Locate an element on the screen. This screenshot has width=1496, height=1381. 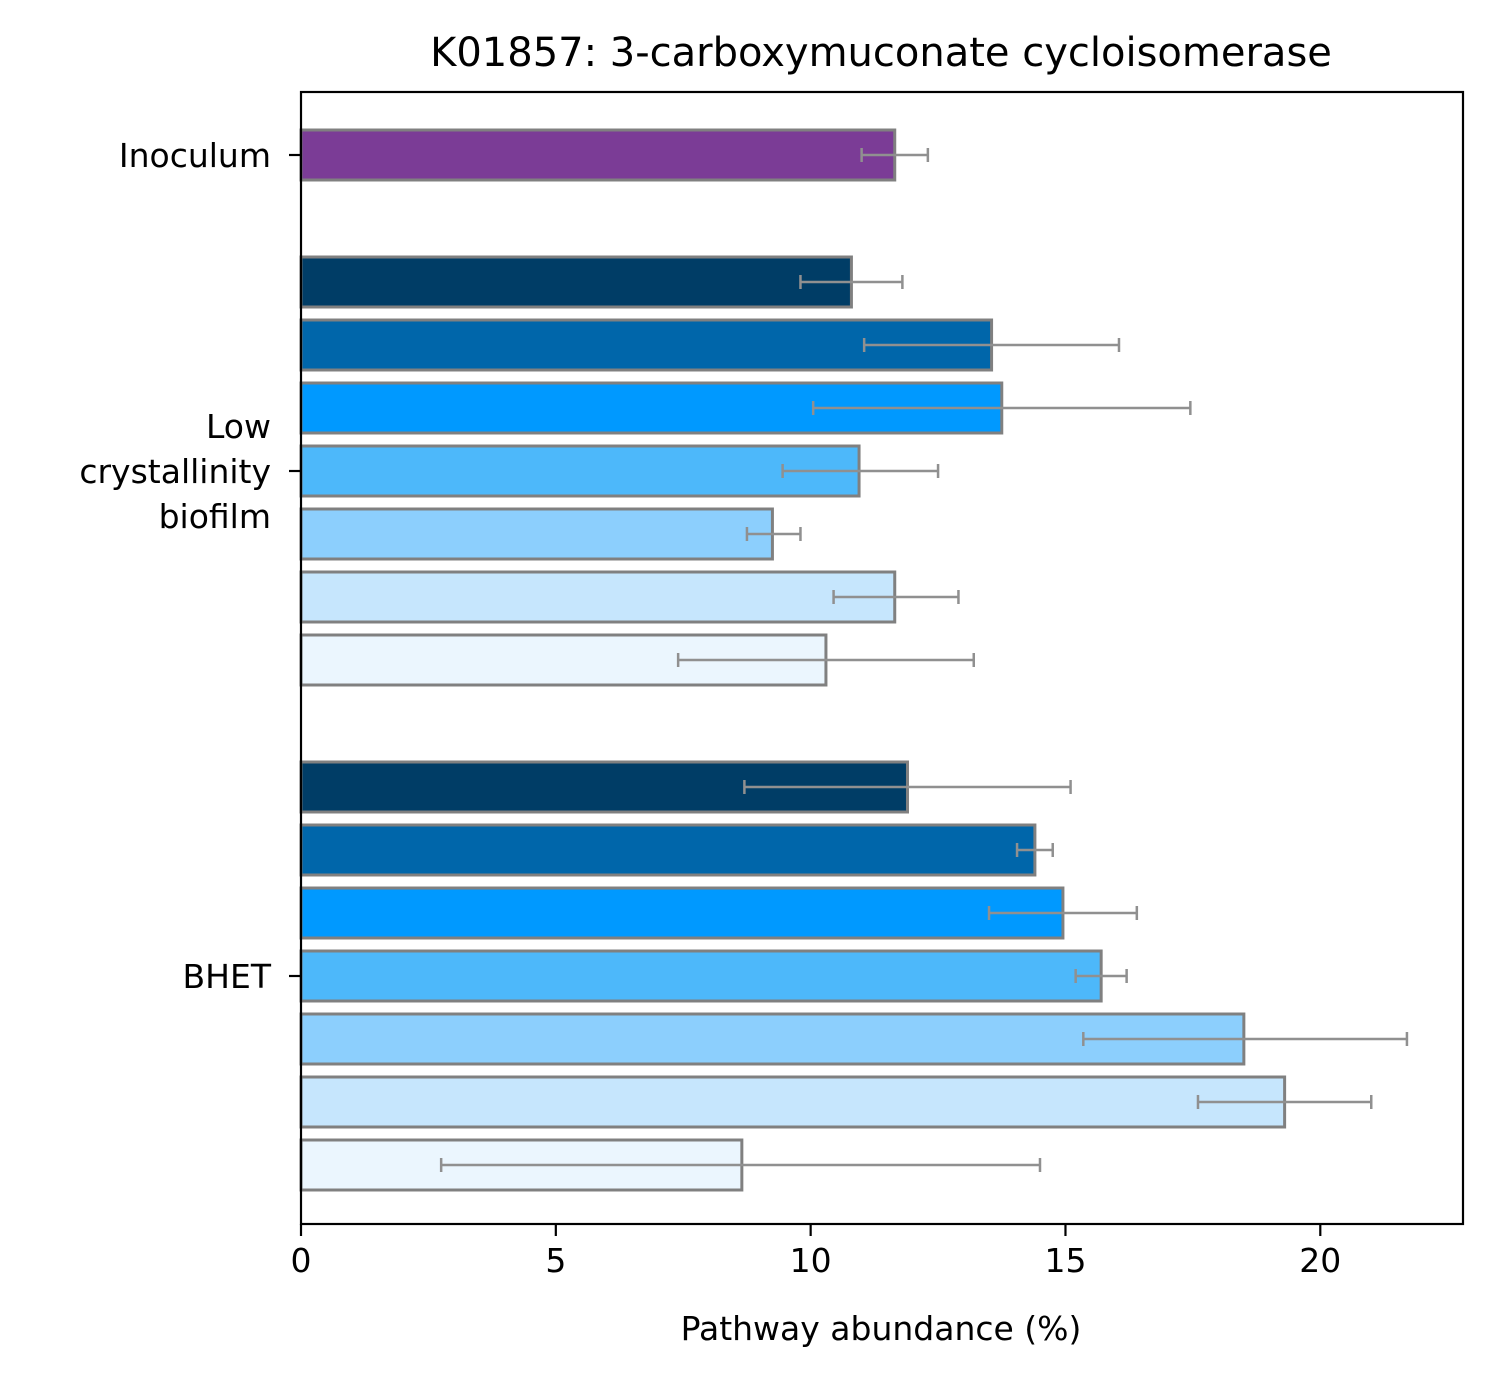
chart-title: K01857: 3-carboxymuconate cycloisomerase is located at coordinates (881, 53).